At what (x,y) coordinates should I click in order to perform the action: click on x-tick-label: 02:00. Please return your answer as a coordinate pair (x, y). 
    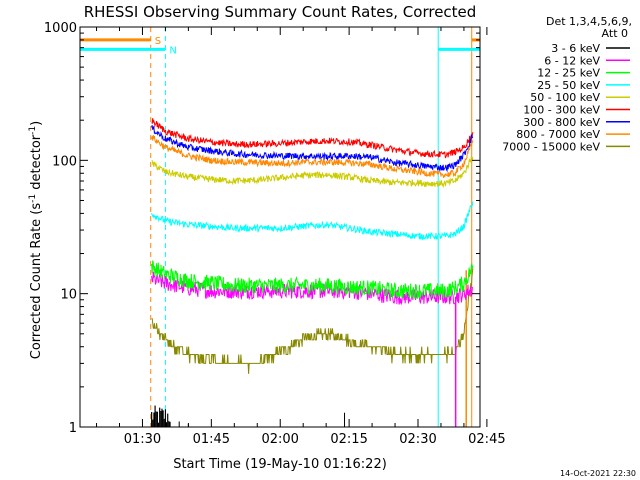
    Looking at the image, I should click on (279, 439).